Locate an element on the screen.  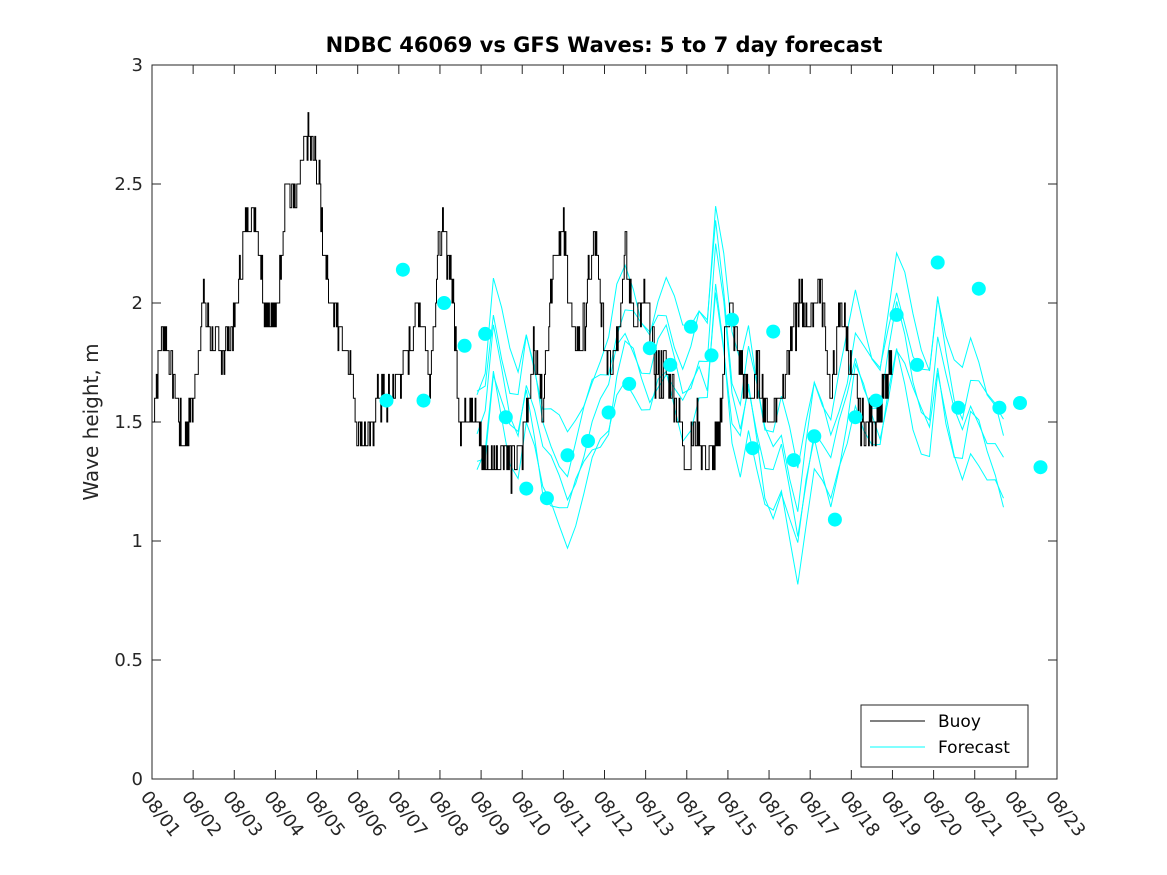
y-tick-label: 0 is located at coordinates (137, 779).